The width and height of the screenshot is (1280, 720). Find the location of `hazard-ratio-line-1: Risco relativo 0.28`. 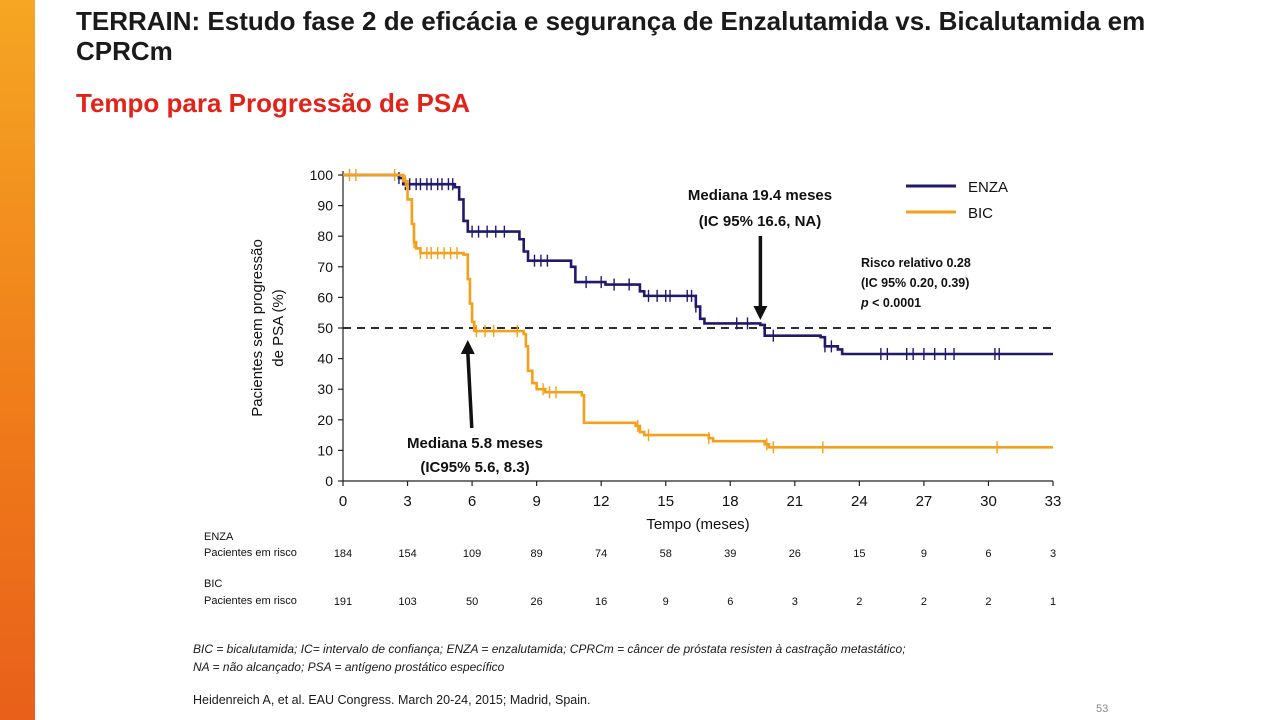

hazard-ratio-line-1: Risco relativo 0.28 is located at coordinates (916, 263).